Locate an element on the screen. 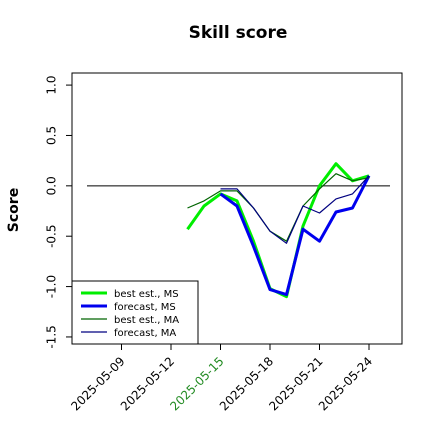 This screenshot has width=440, height=444. y-tick-label: 0.5 is located at coordinates (52, 135).